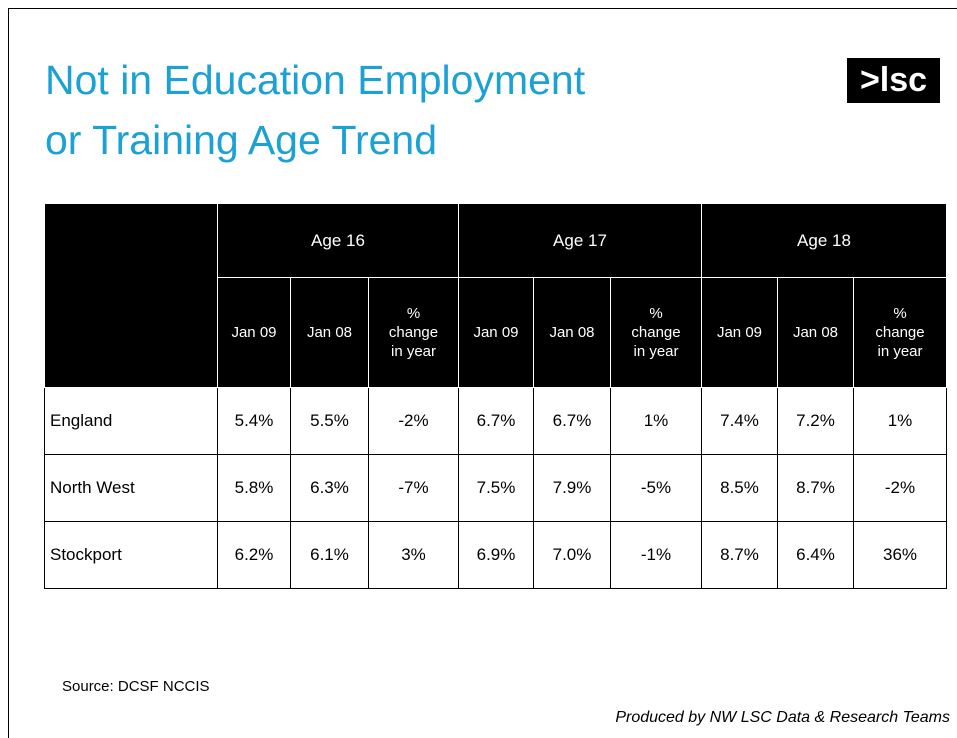 The height and width of the screenshot is (738, 957). I want to click on data-cell: 6.1%, so click(329, 555).